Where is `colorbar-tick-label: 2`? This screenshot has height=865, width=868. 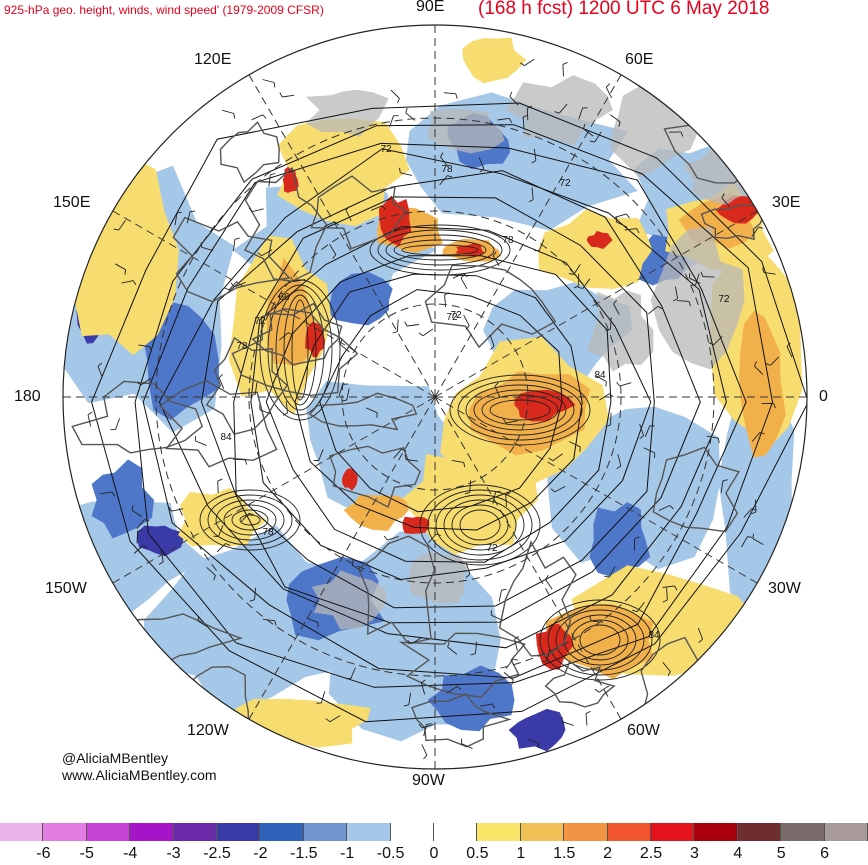
colorbar-tick-label: 2 is located at coordinates (608, 853).